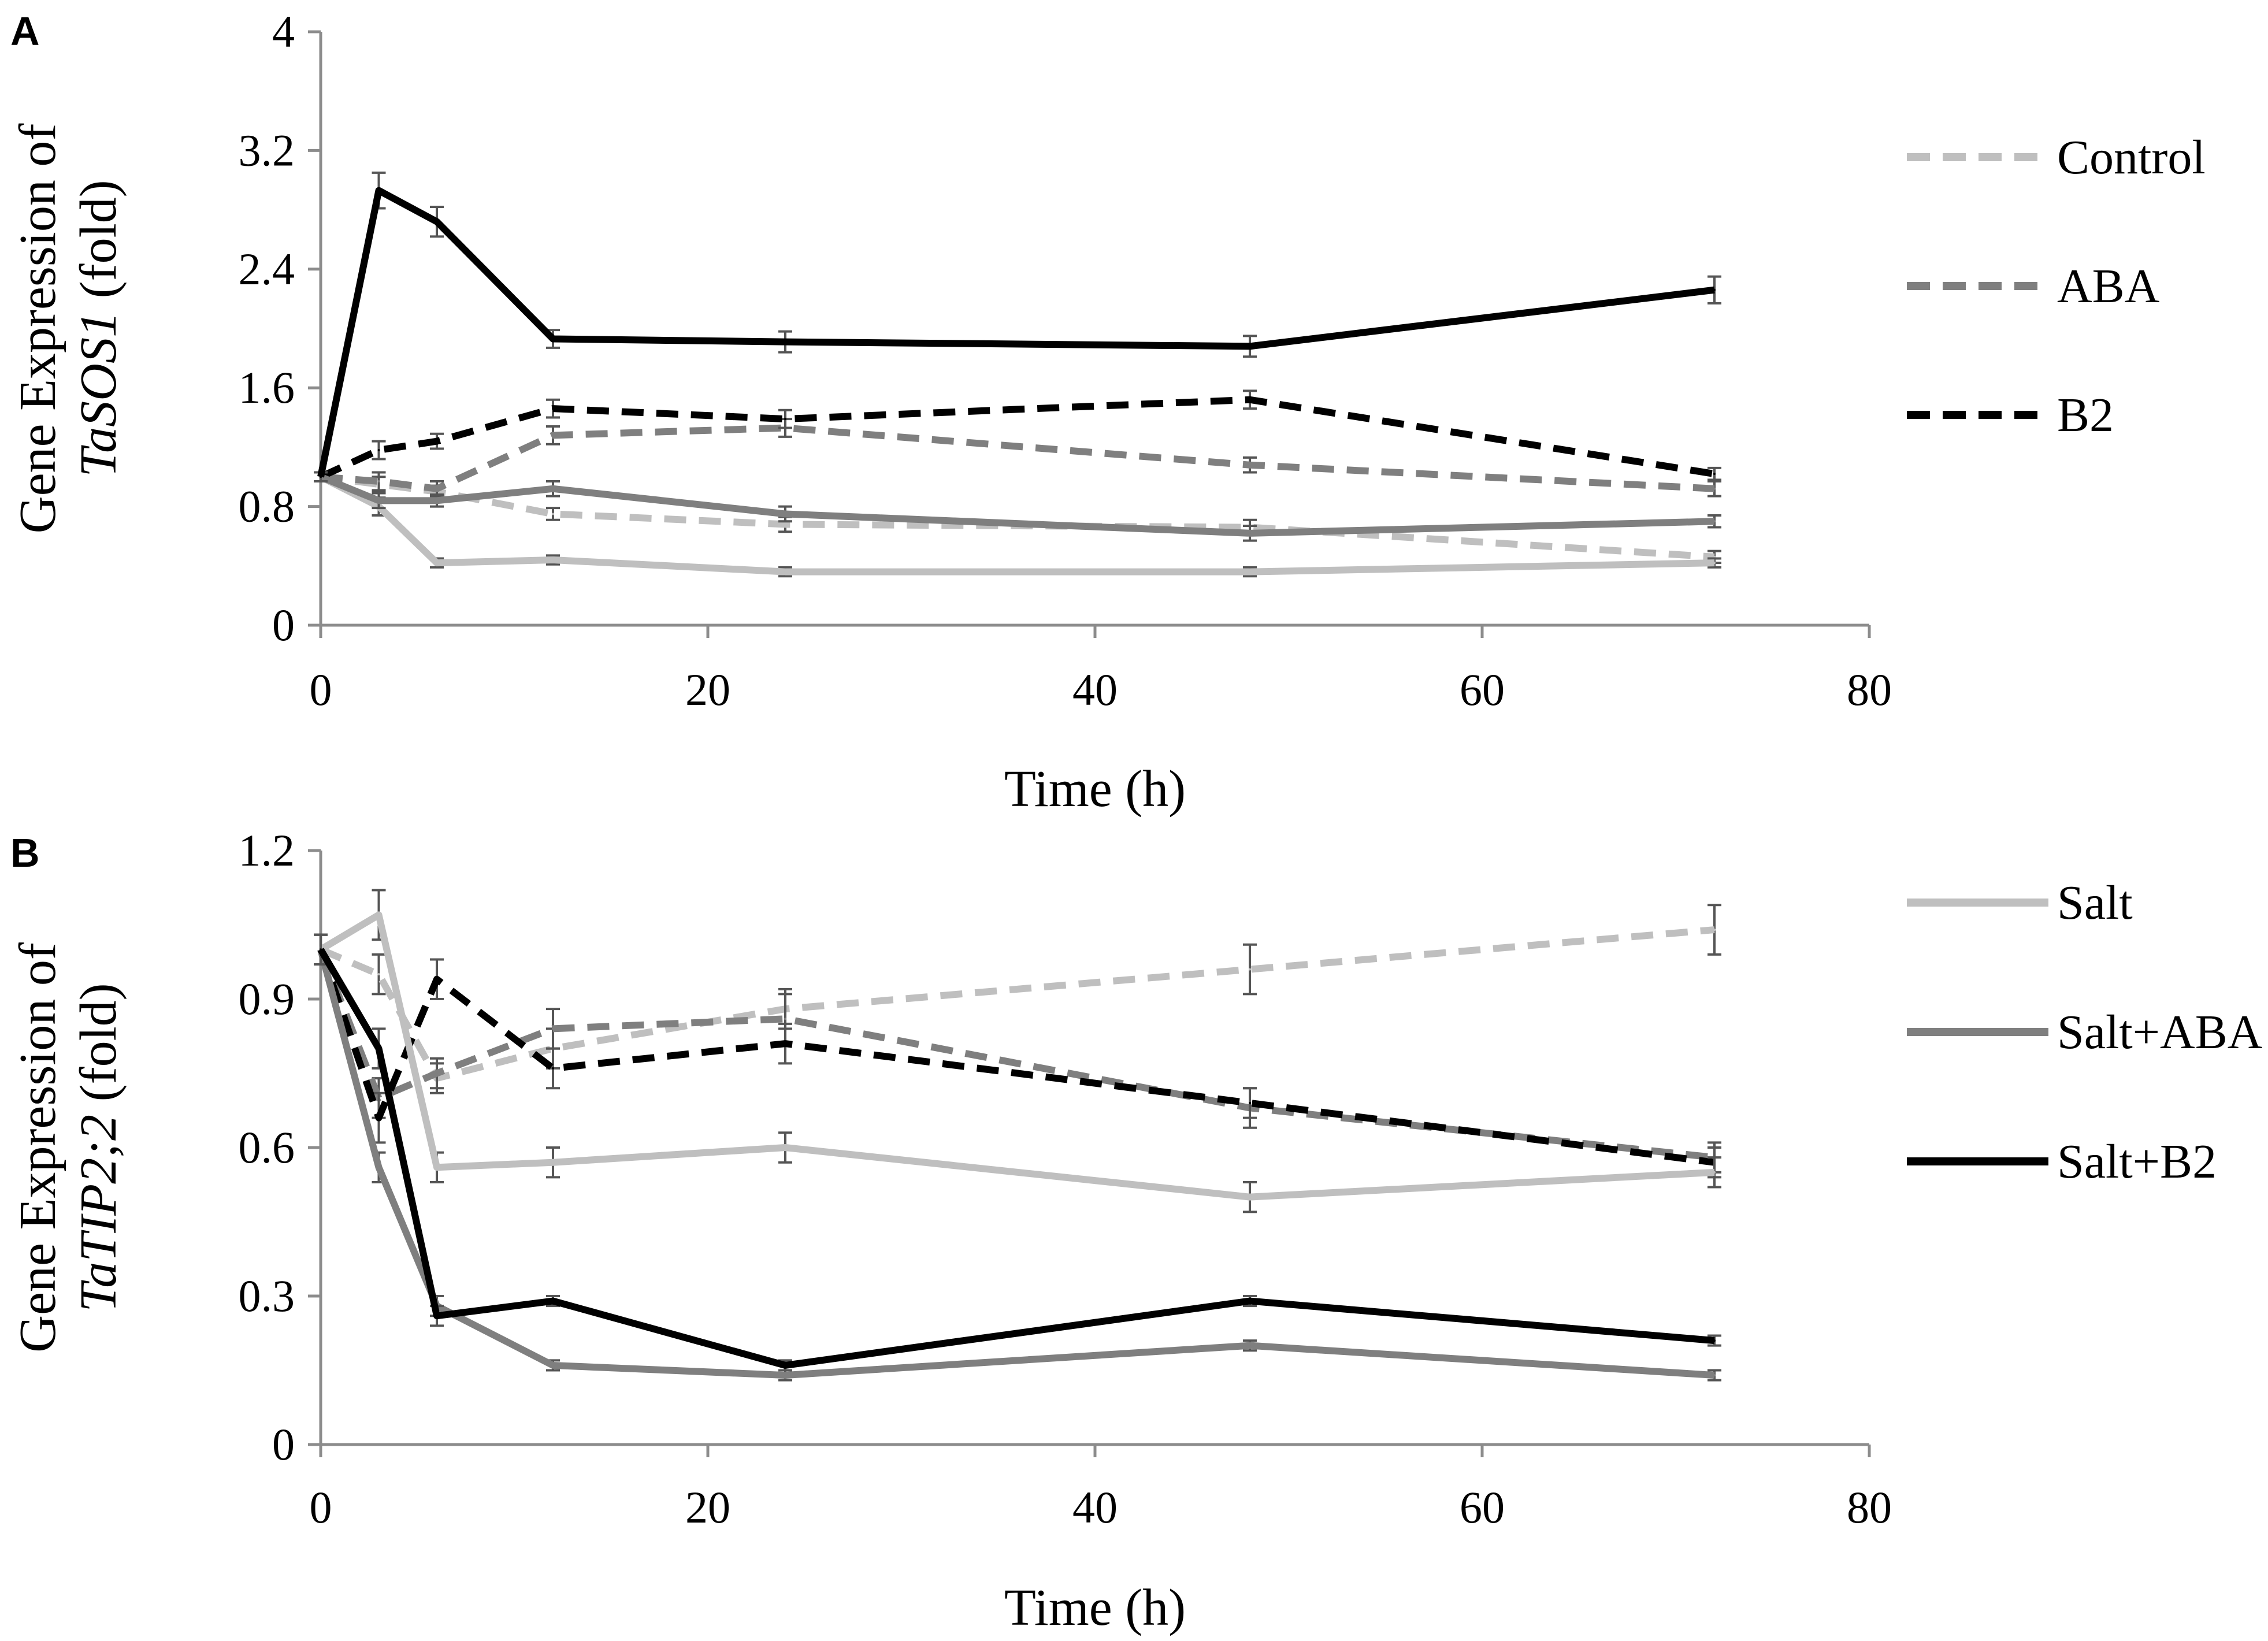  I want to click on panel-a-line-b2, so click(1017, 438).